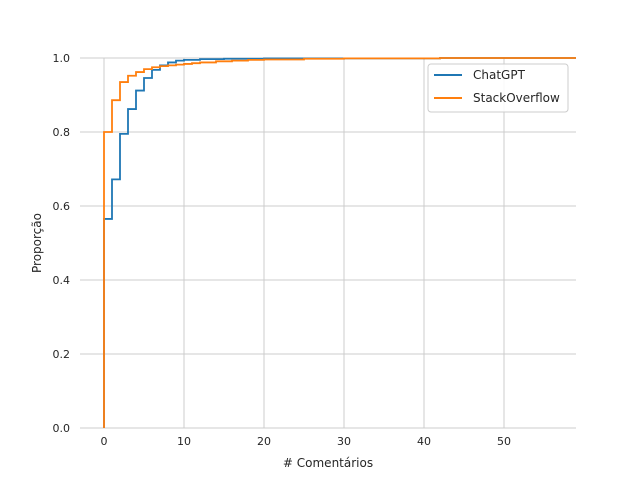 The width and height of the screenshot is (640, 480). I want to click on x-tick-label: 20, so click(264, 441).